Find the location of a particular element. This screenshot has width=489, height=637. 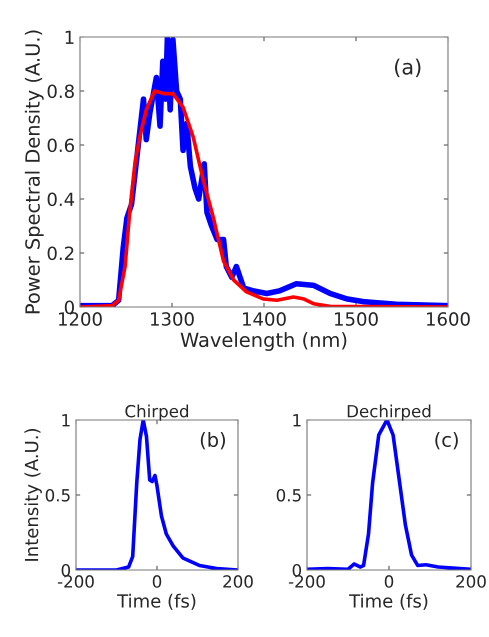

y-tick-label: 0.4 is located at coordinates (61, 199).